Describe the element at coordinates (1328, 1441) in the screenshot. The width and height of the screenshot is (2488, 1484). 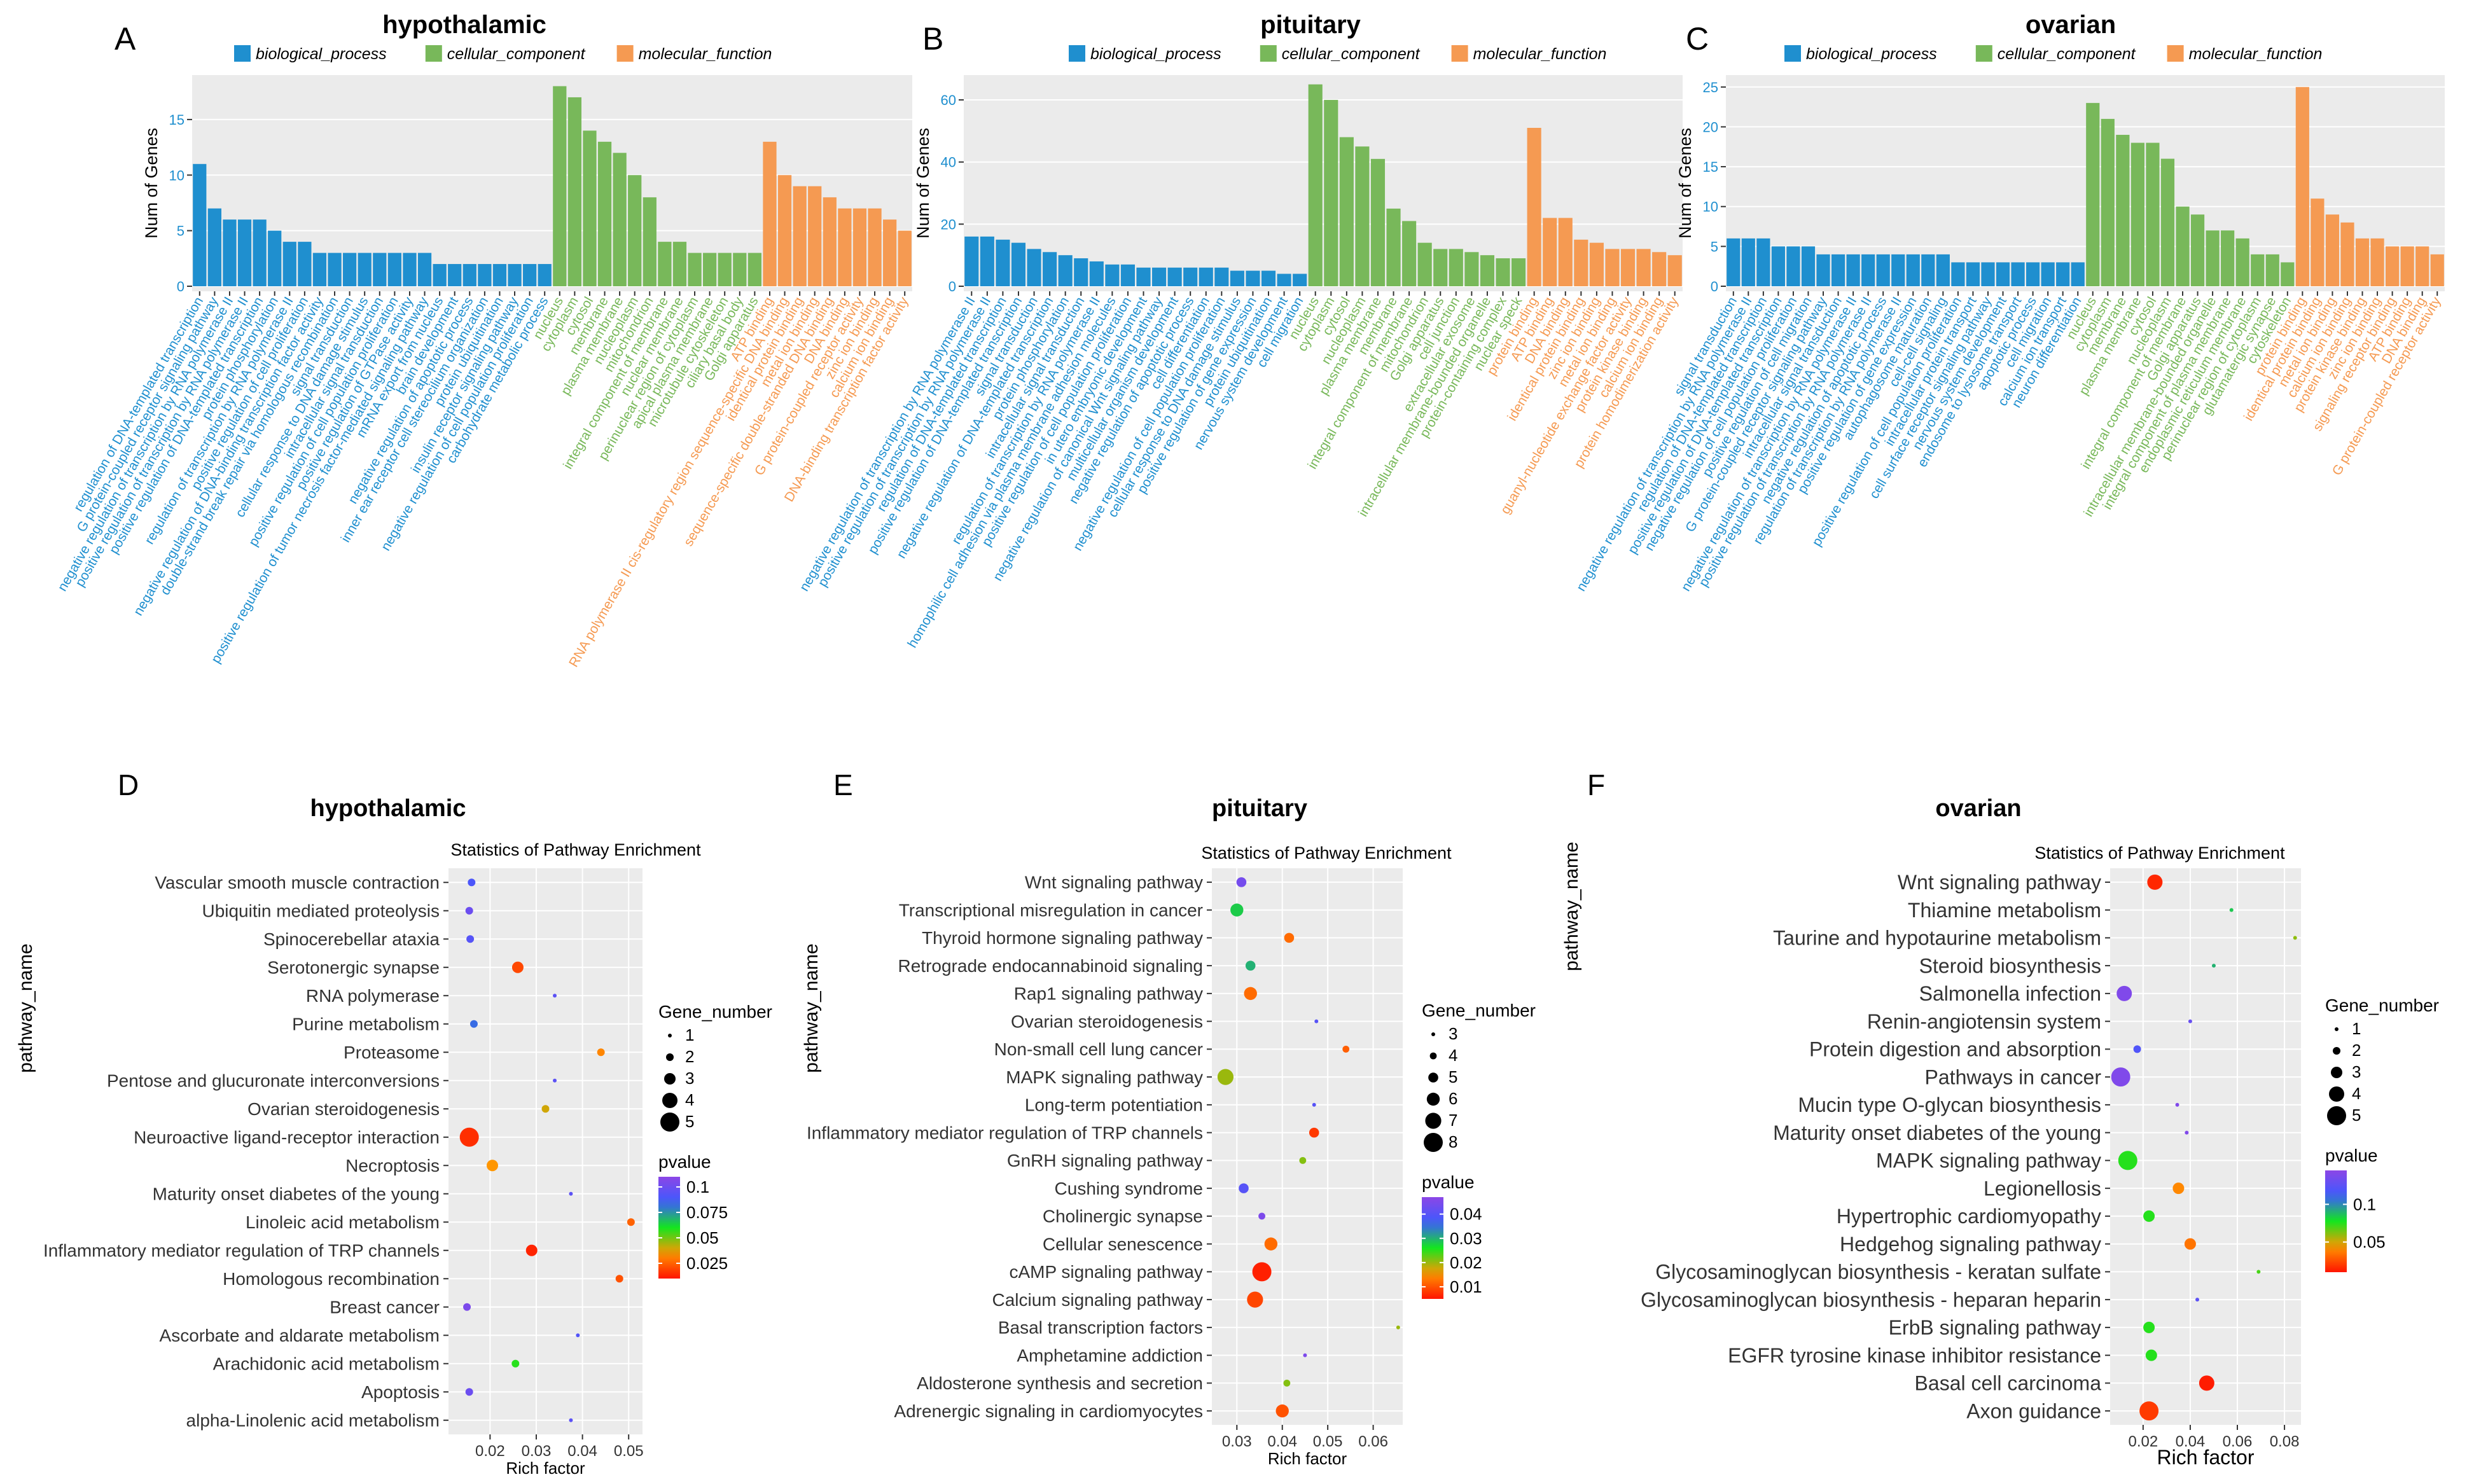
I see `x-tick-label: 0.05` at that location.